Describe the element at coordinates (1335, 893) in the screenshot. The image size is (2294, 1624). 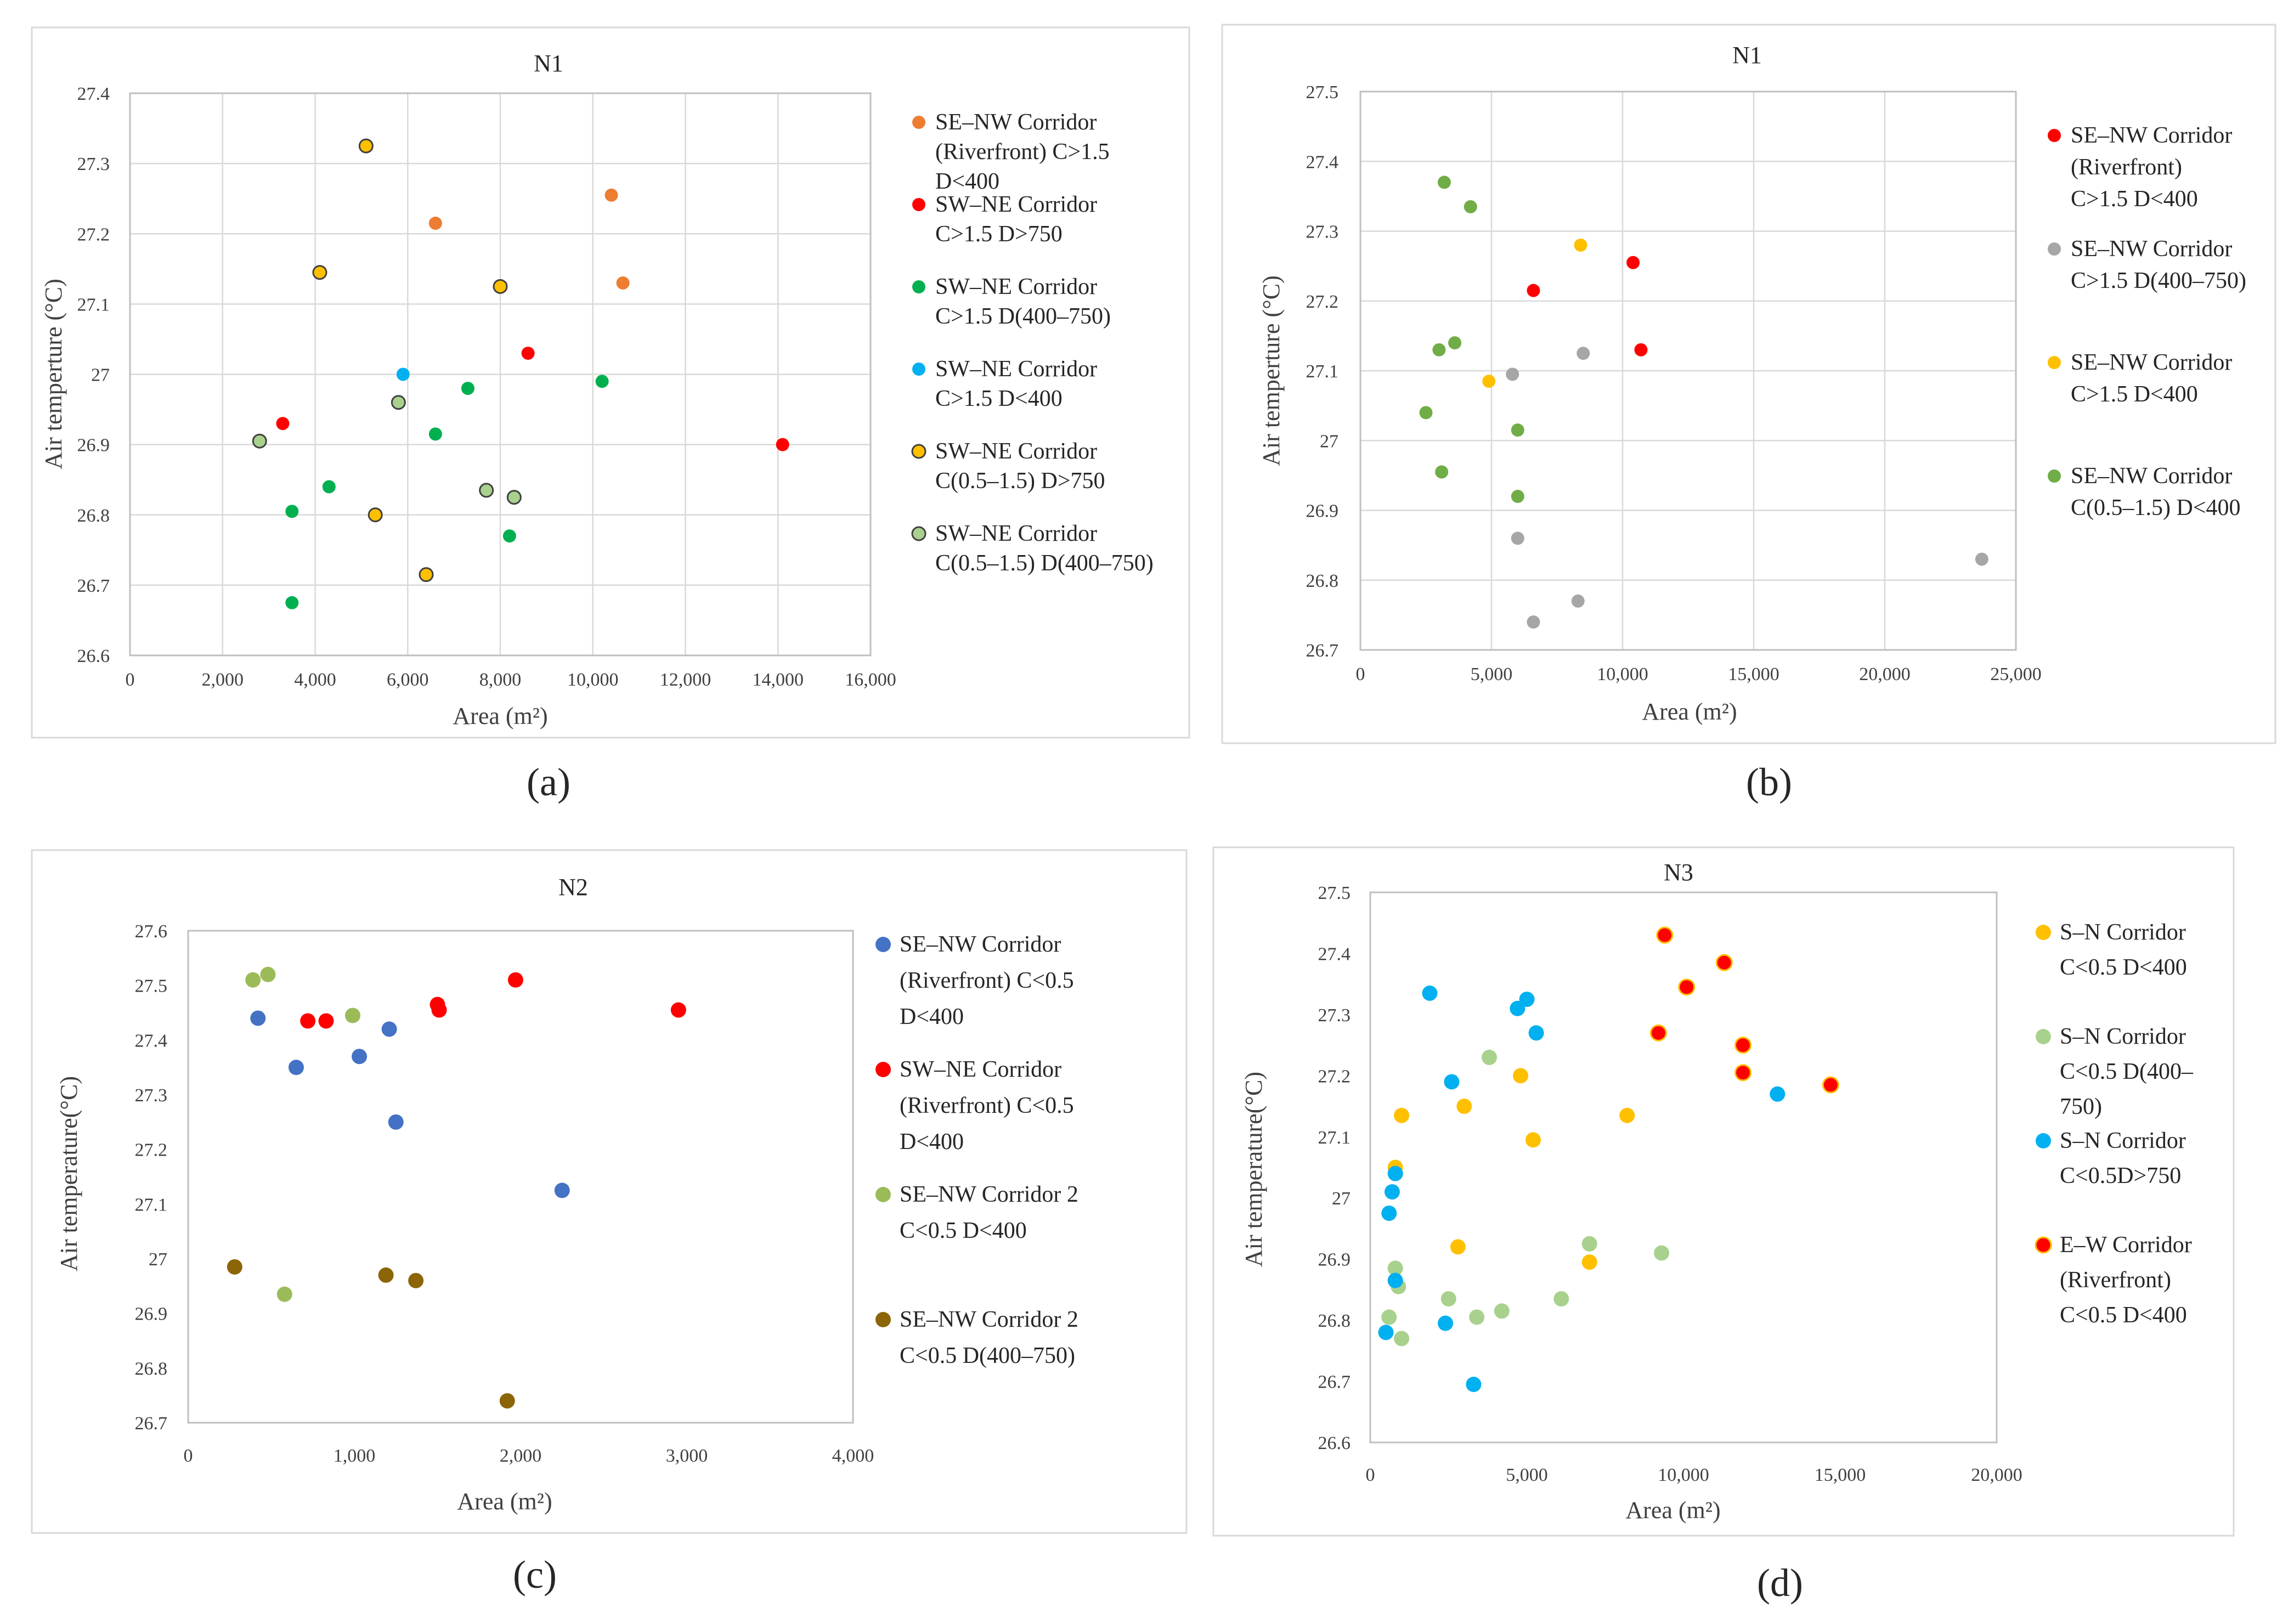
I see `y-tick-label: 27.5` at that location.